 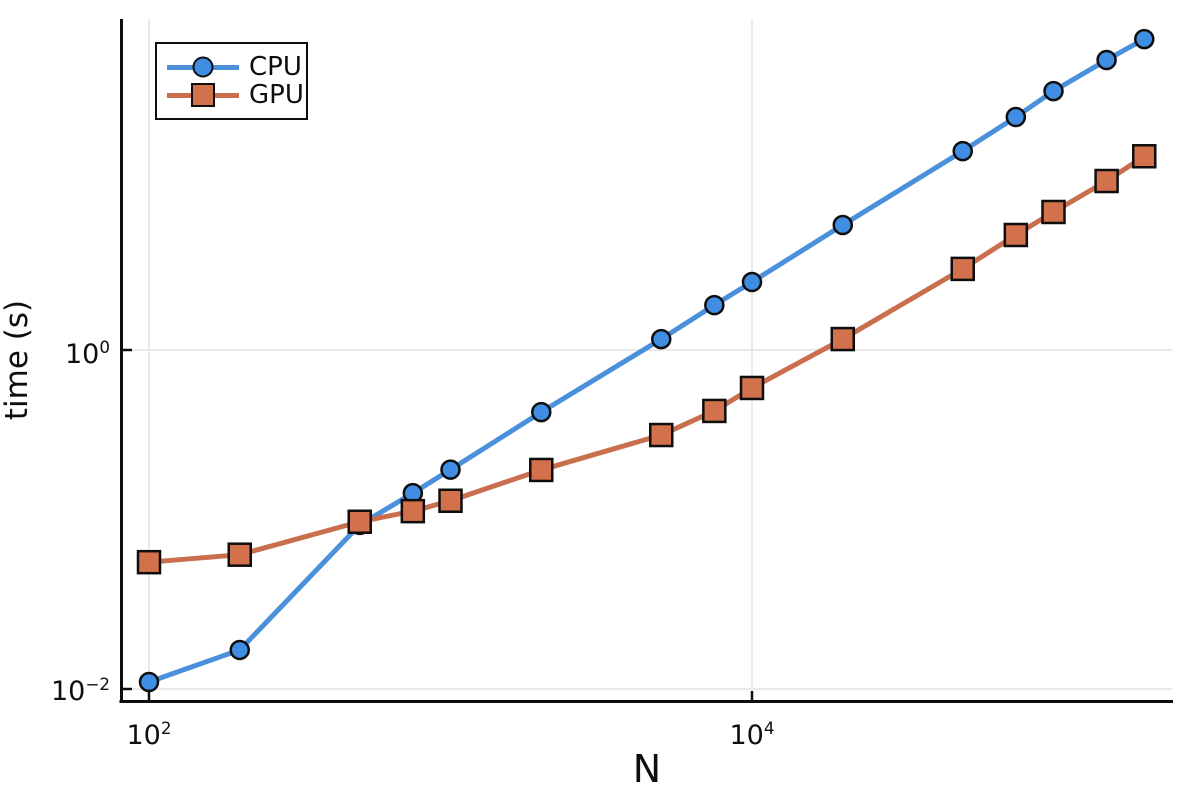 I want to click on legend-entry-cpu: CPU, so click(x=236, y=67).